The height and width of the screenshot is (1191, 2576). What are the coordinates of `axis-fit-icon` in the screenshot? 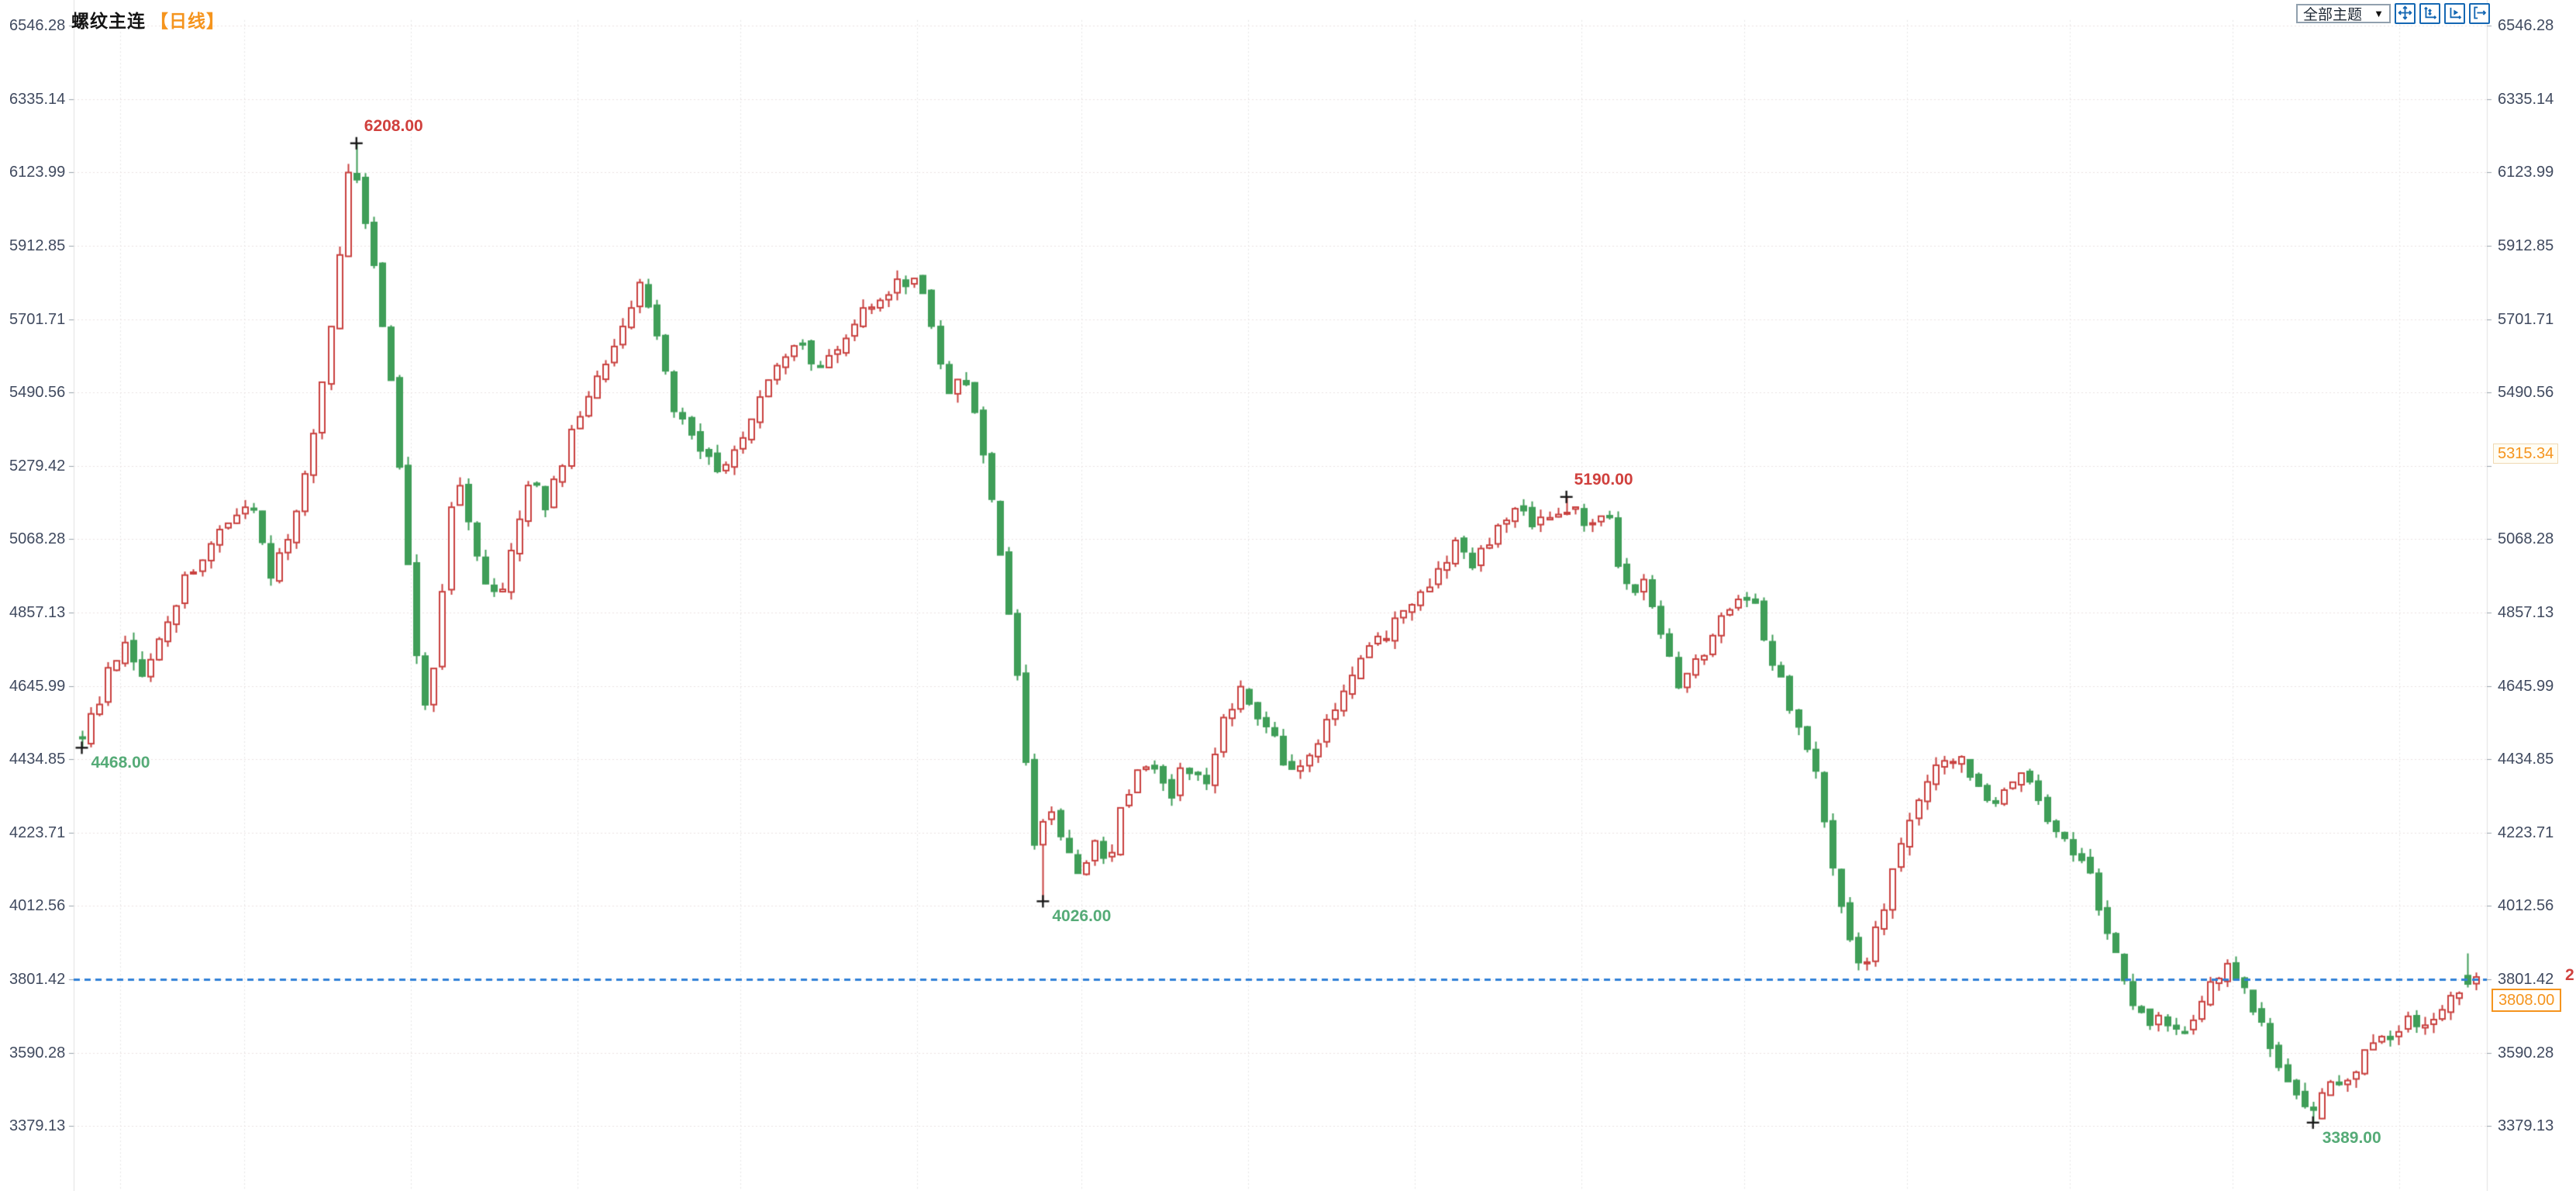 It's located at (2430, 14).